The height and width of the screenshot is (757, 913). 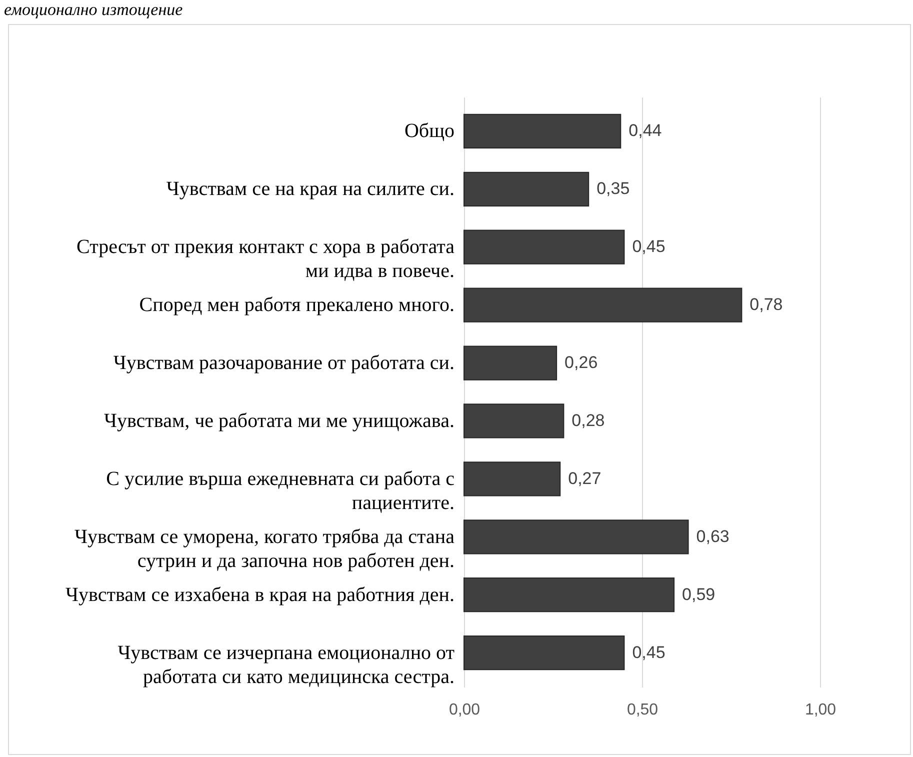 I want to click on data-label: 0,78, so click(x=766, y=304).